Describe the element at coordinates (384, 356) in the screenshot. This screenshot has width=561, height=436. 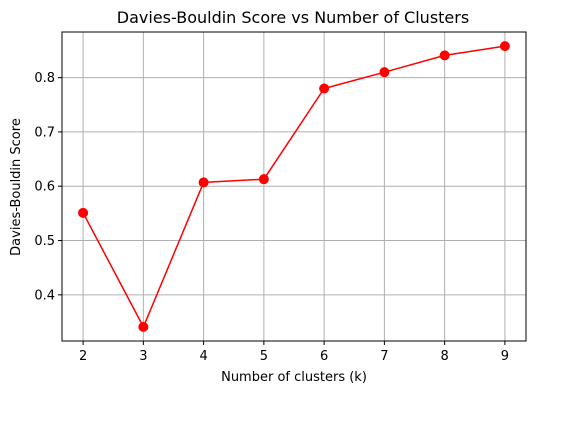
I see `x-tick-label: 7` at that location.